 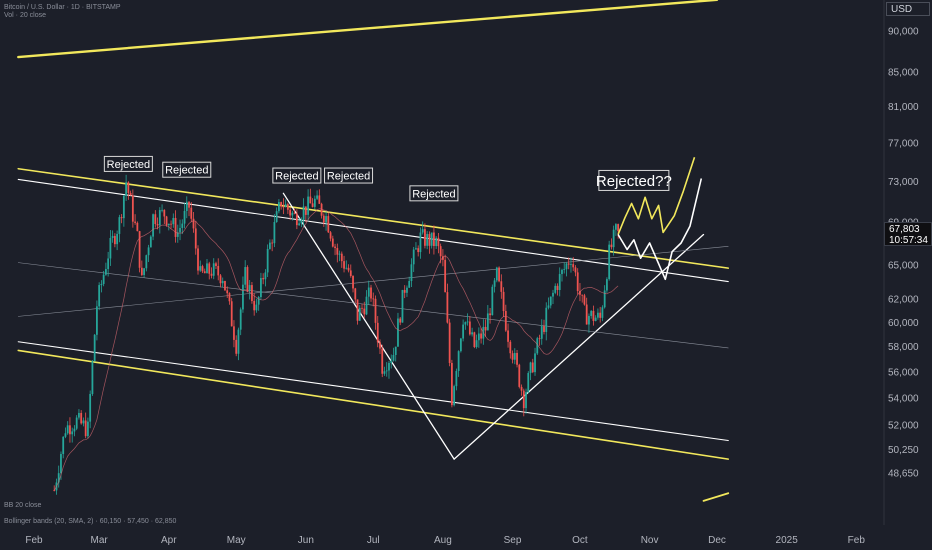 What do you see at coordinates (903, 299) in the screenshot?
I see `y-tick-label: 62,000` at bounding box center [903, 299].